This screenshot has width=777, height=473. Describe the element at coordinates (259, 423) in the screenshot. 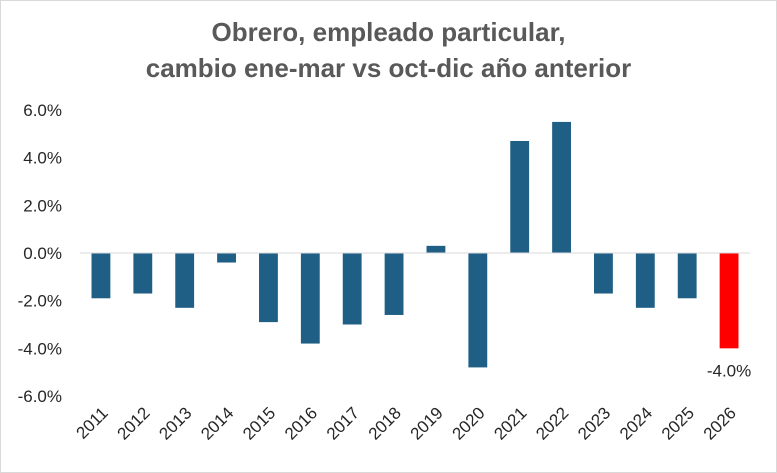

I see `x-tick-label: 2015` at that location.